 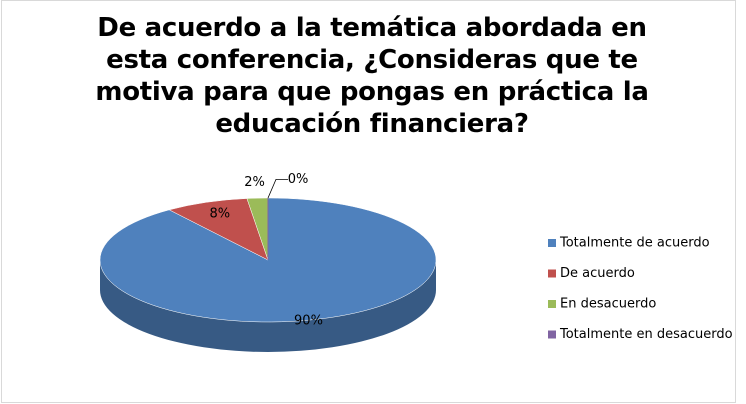 I want to click on legend-label: De acuerdo, so click(x=597, y=273).